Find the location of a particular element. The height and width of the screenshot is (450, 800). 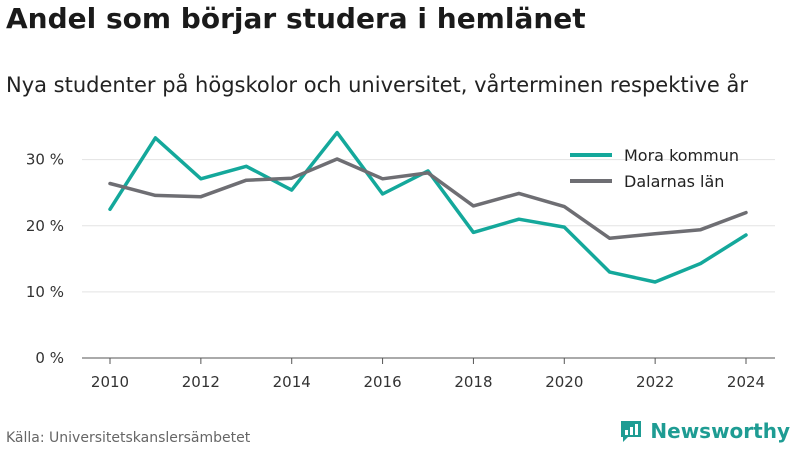

chart-title: Andel som börjar studera i hemlänet is located at coordinates (296, 18).